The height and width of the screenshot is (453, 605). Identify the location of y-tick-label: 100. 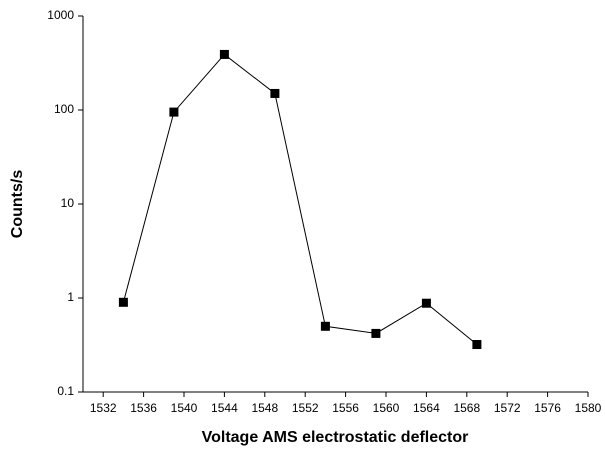
(64, 109).